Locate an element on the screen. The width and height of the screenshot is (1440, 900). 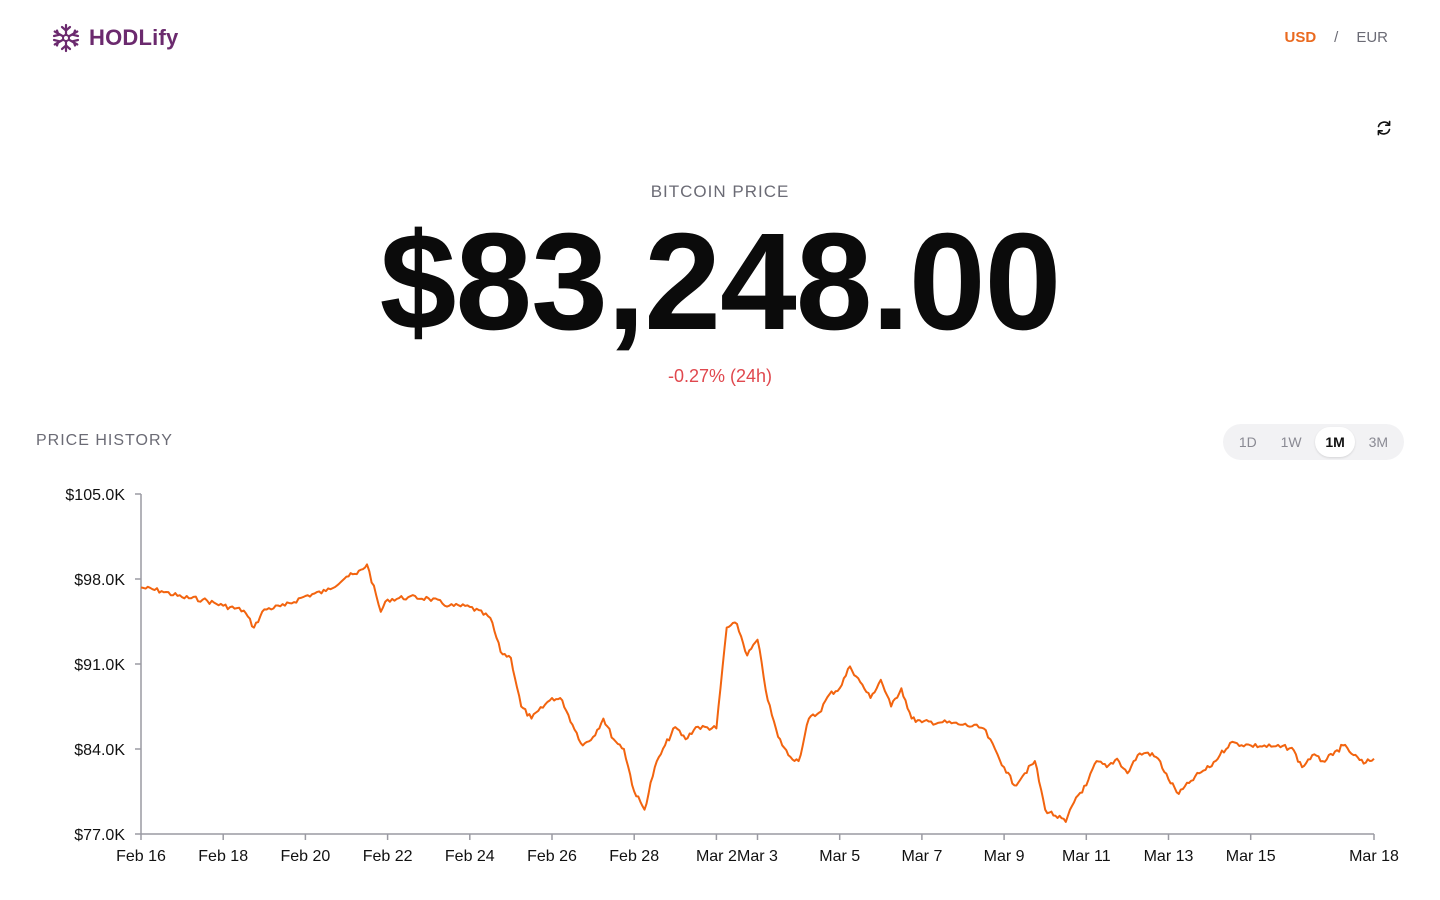
x-tick-label: Mar 15 is located at coordinates (1251, 856).